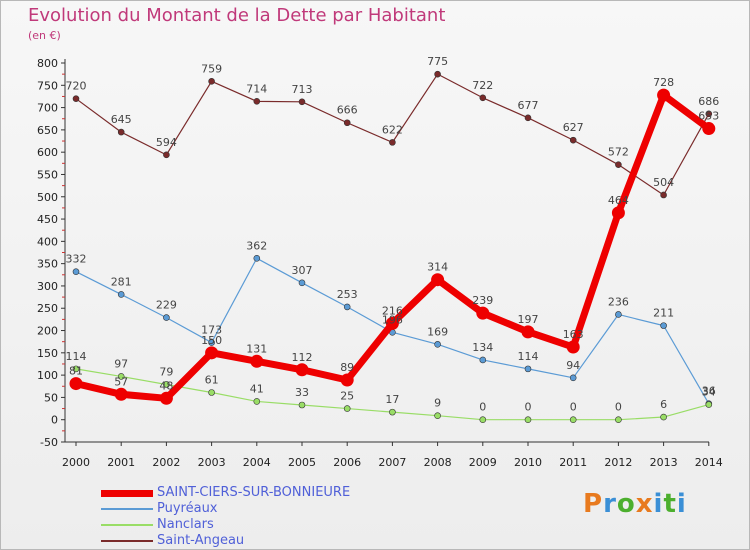 This screenshot has width=750, height=550. Describe the element at coordinates (47, 375) in the screenshot. I see `y-tick-label: 100` at that location.